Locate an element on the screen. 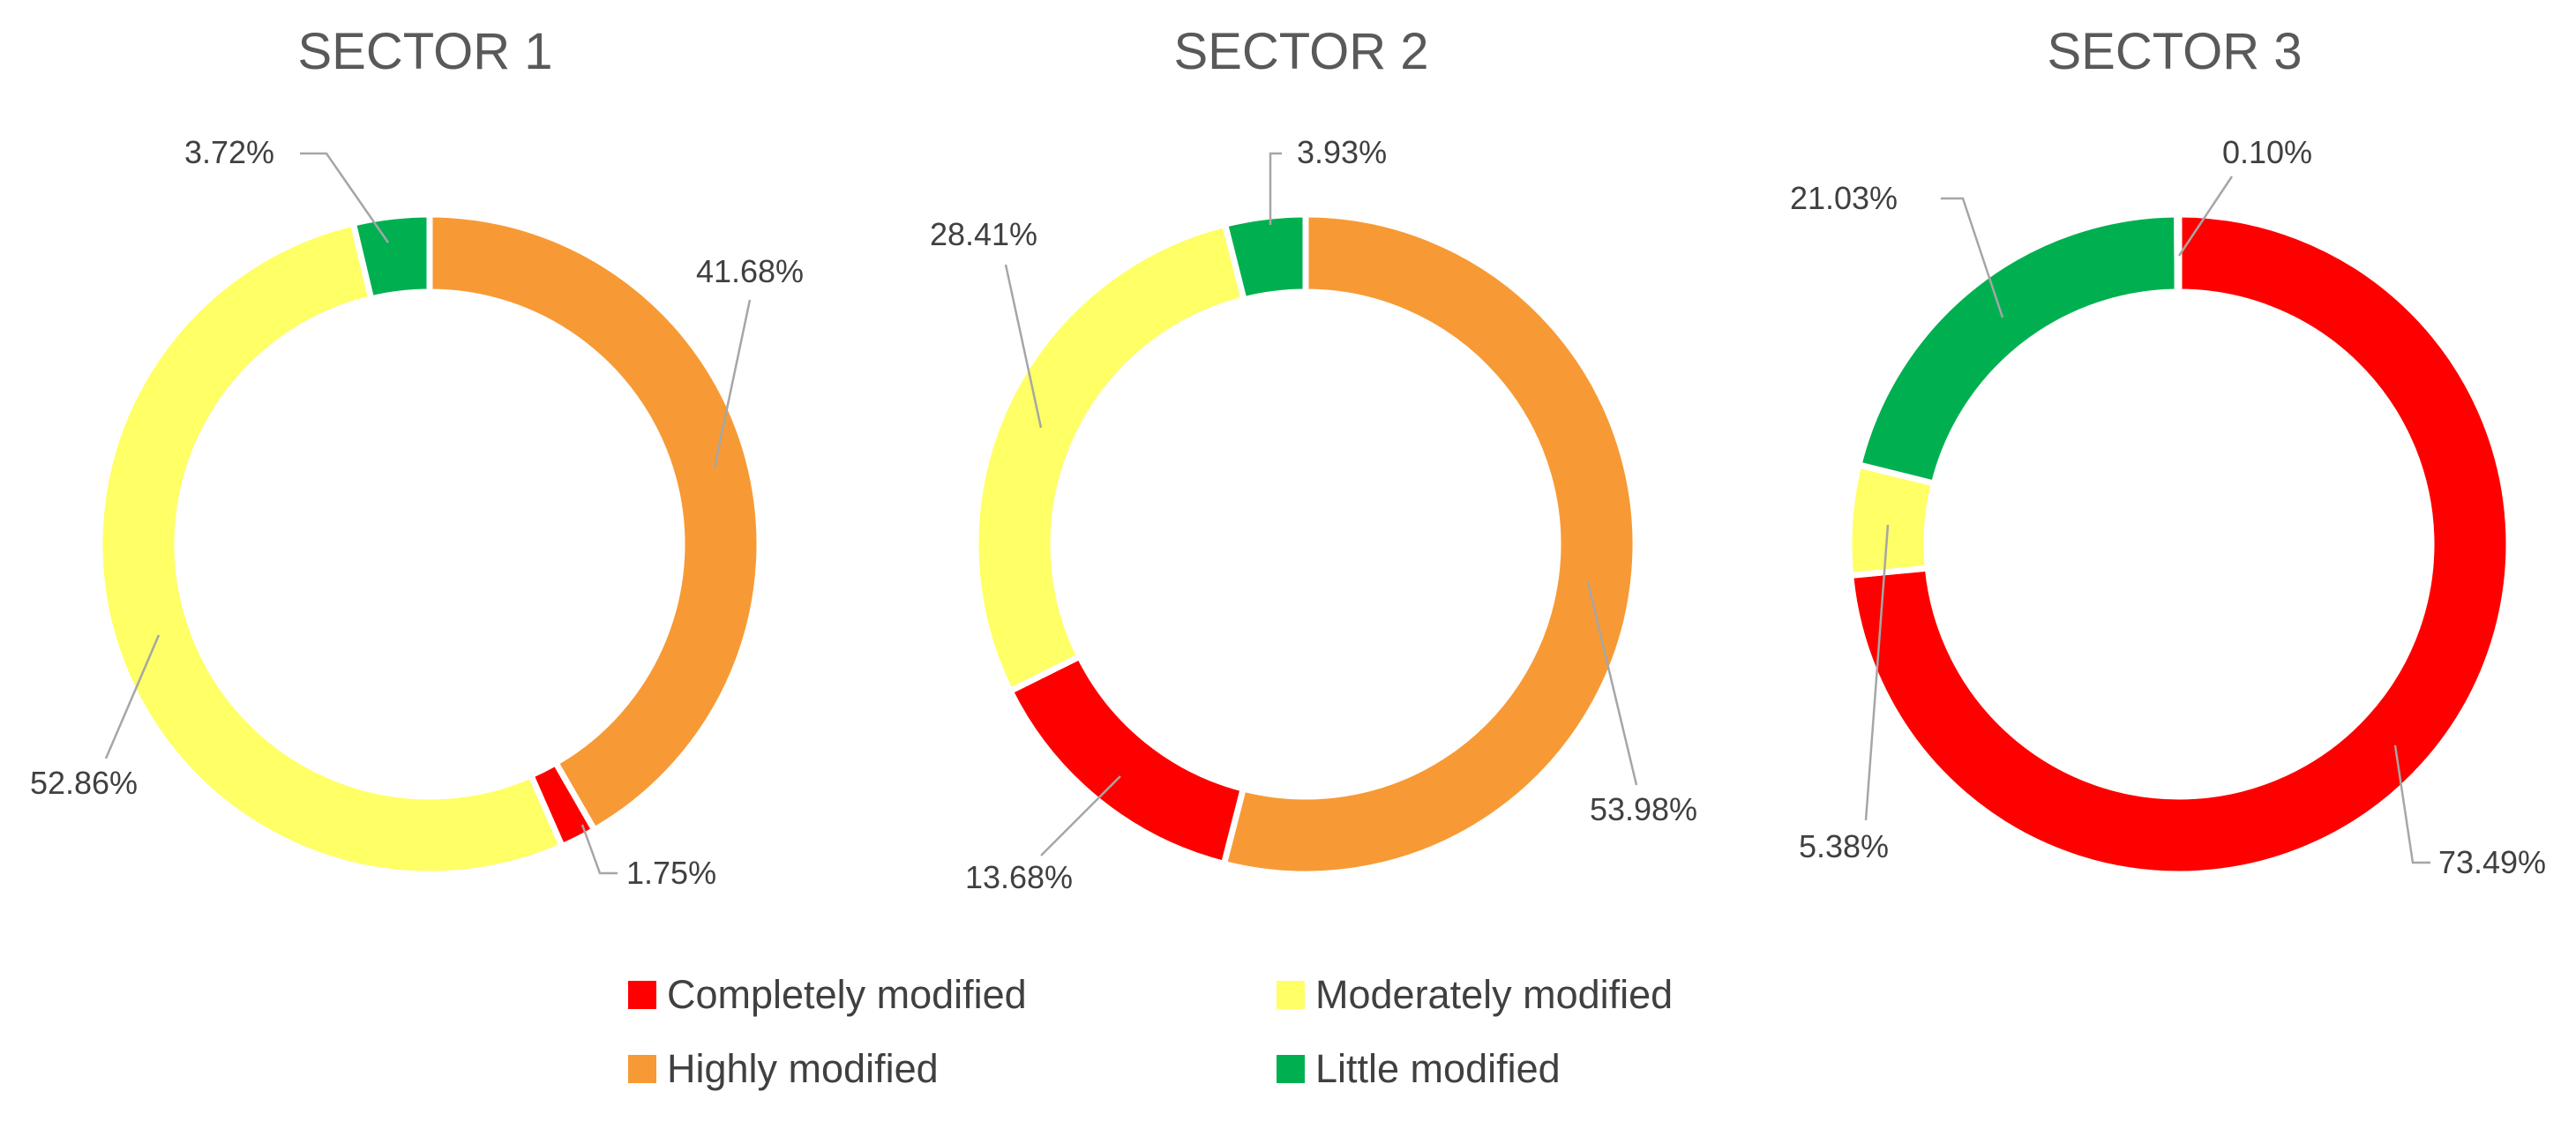 This screenshot has width=2576, height=1129. legend-label-moderately-modified: Moderately modified is located at coordinates (1495, 994).